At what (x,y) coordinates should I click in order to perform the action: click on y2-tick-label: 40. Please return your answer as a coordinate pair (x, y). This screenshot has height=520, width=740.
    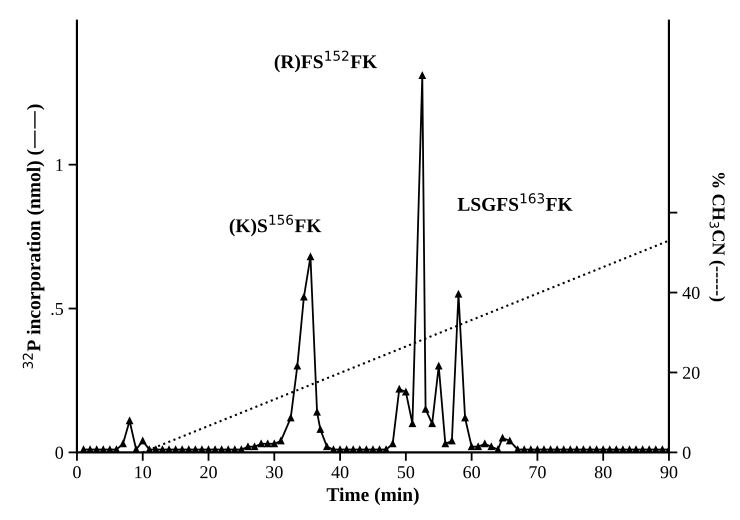
    Looking at the image, I should click on (691, 292).